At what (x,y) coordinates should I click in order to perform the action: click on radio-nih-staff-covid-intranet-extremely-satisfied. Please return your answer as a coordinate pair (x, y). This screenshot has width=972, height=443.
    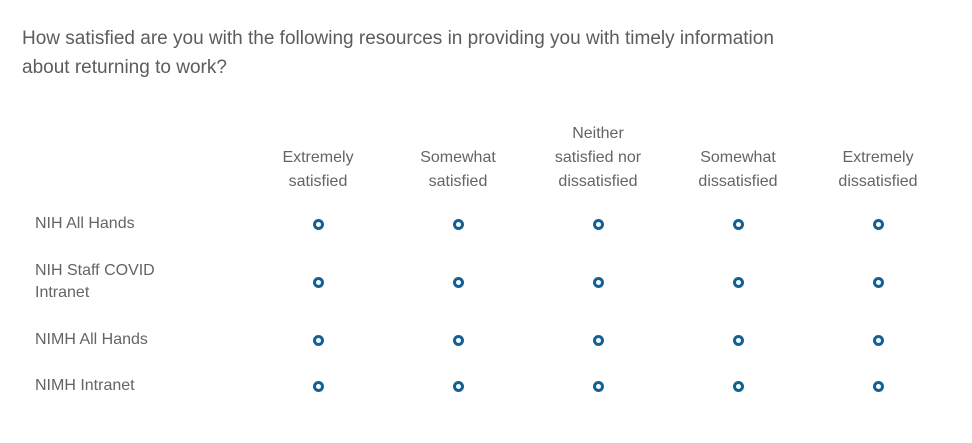
    Looking at the image, I should click on (318, 282).